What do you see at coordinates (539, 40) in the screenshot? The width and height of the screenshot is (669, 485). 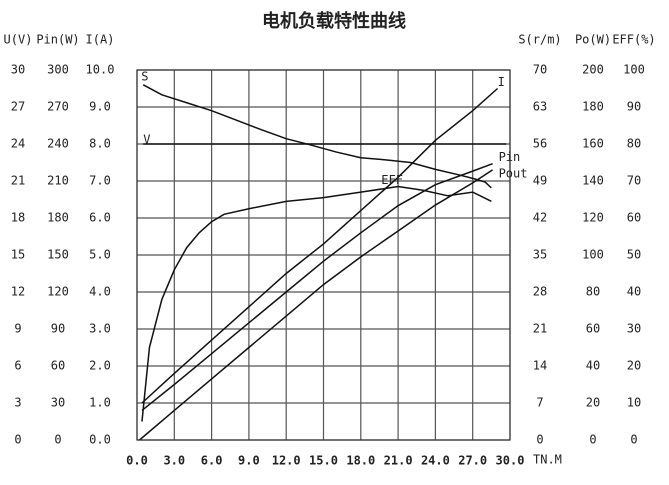 I see `y-axis-title: S(r/m)` at bounding box center [539, 40].